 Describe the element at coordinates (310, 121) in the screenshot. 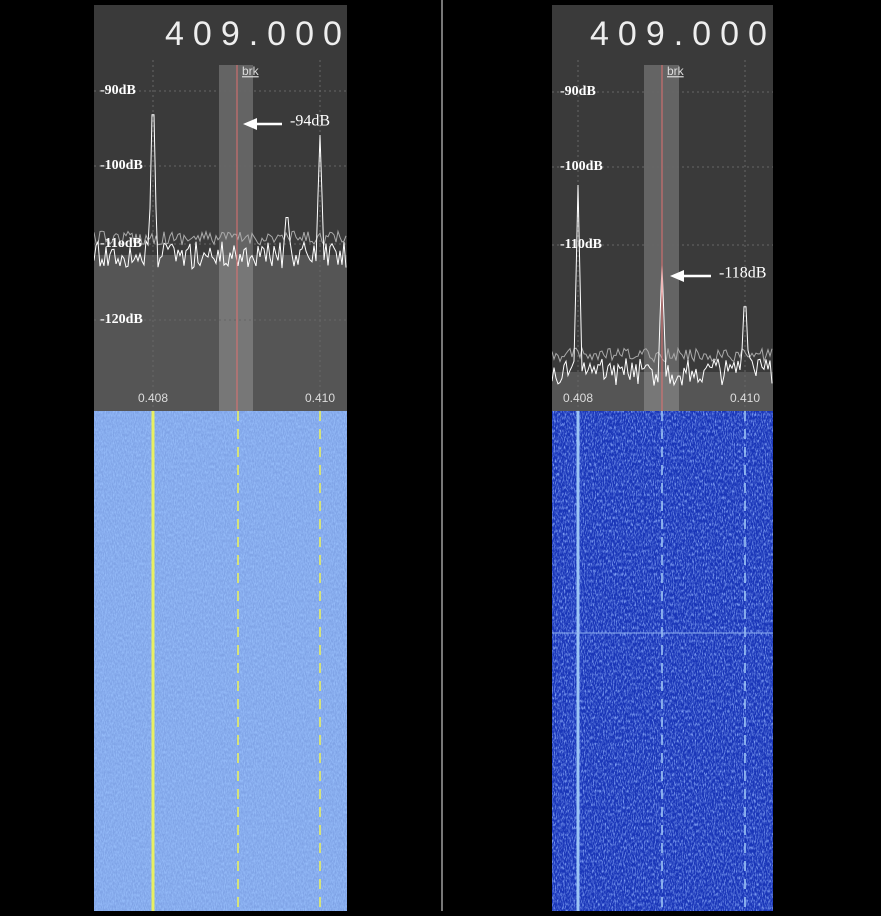

I see `annotation: -94dB` at that location.